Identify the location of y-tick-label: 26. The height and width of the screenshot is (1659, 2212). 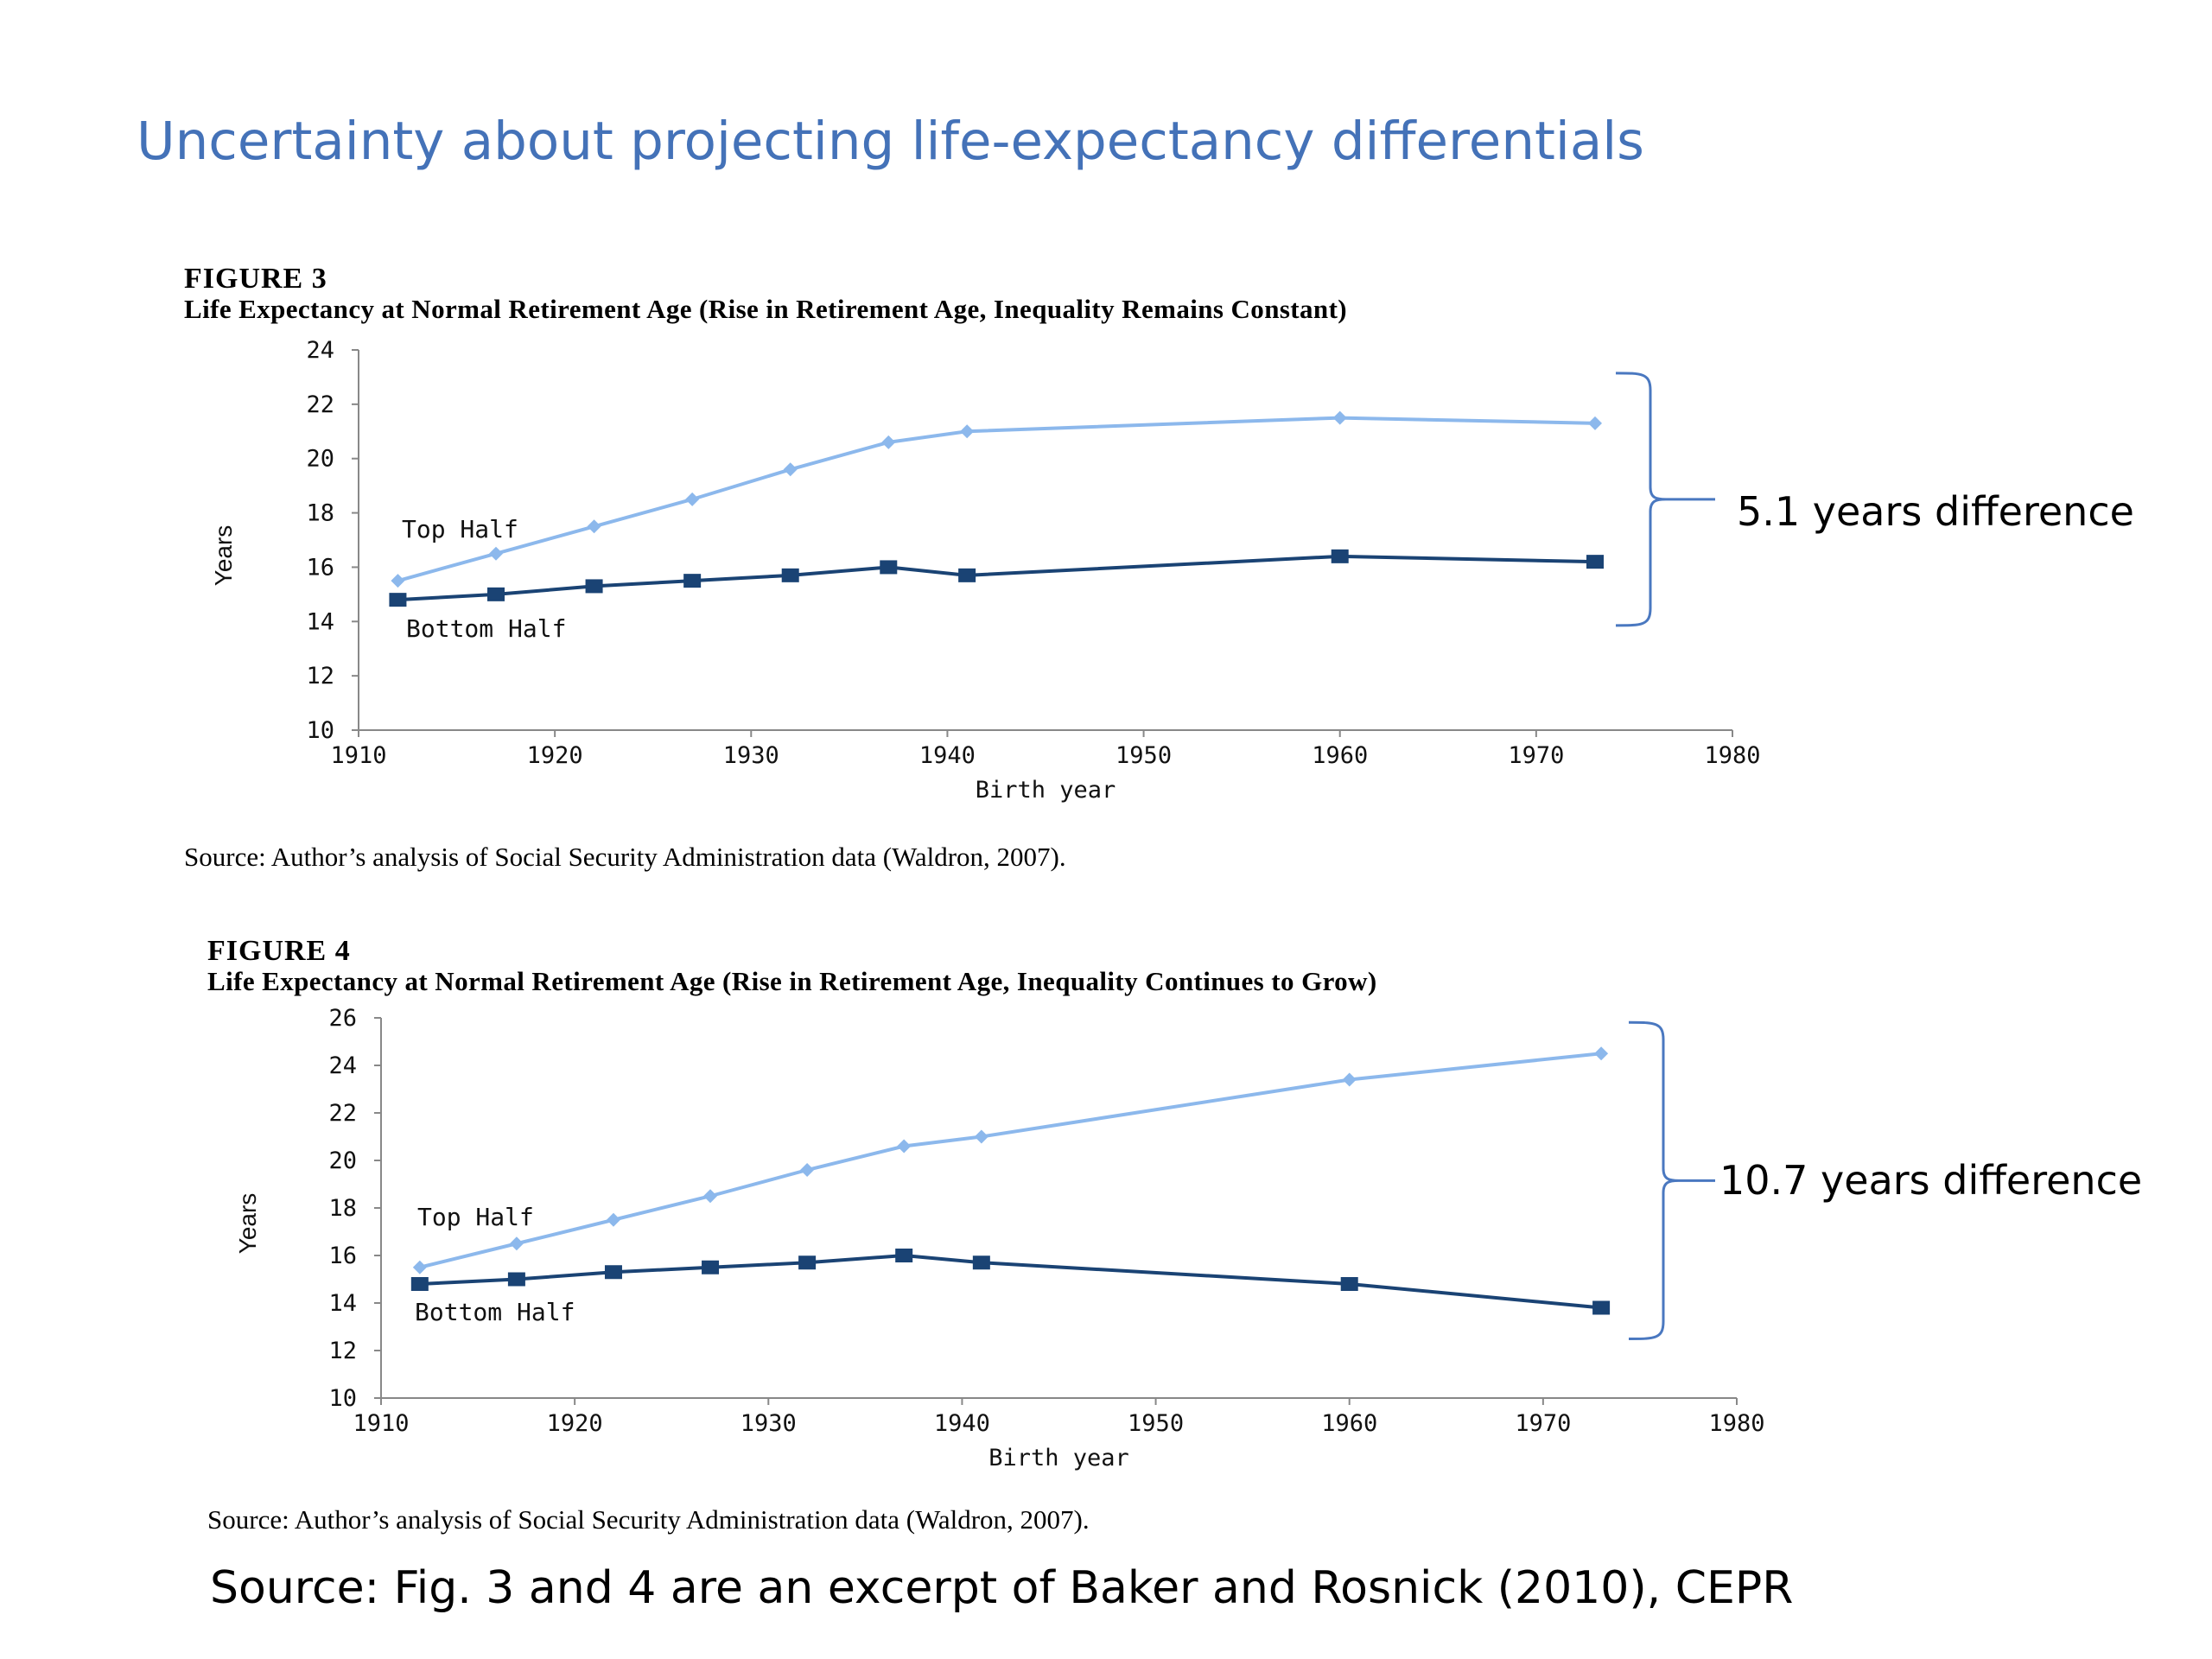
(342, 1018).